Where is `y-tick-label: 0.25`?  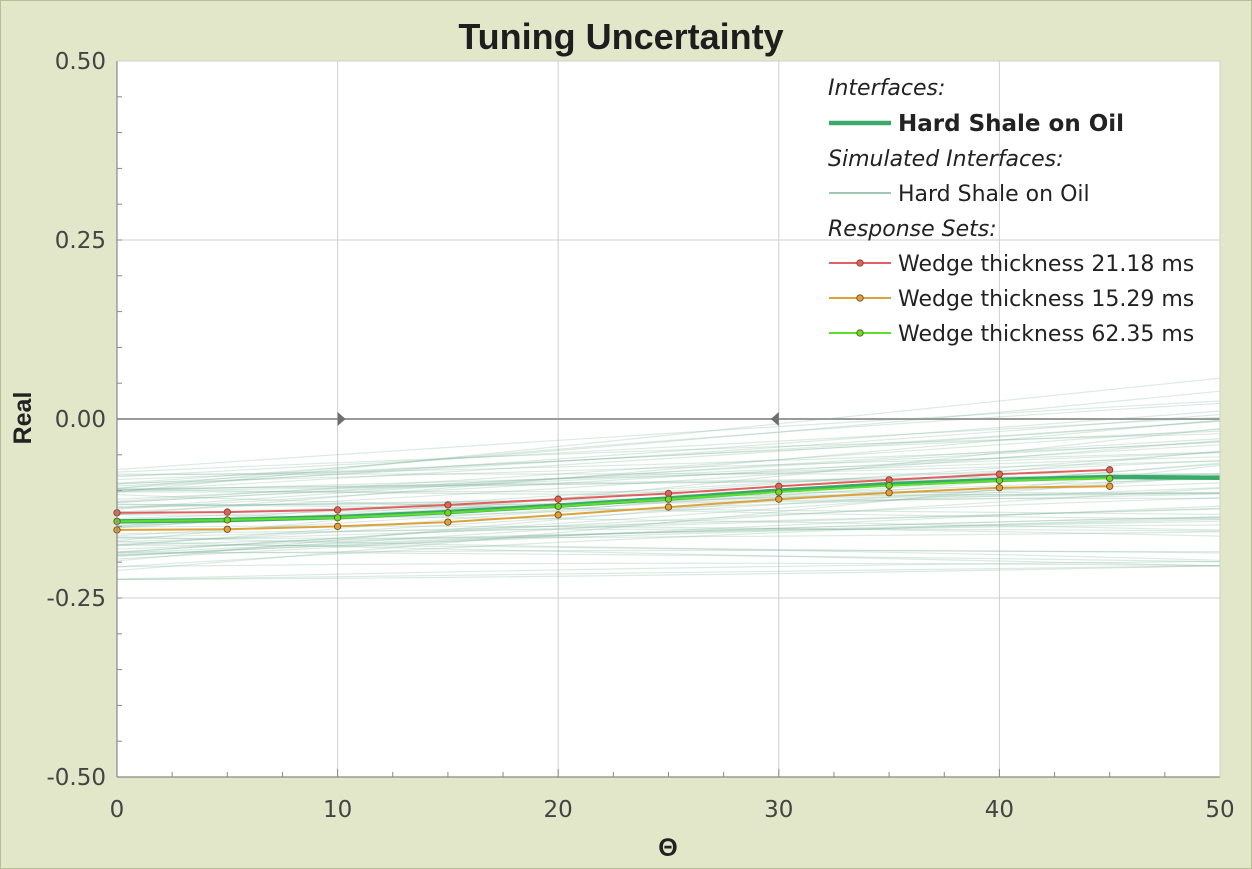
y-tick-label: 0.25 is located at coordinates (80, 241).